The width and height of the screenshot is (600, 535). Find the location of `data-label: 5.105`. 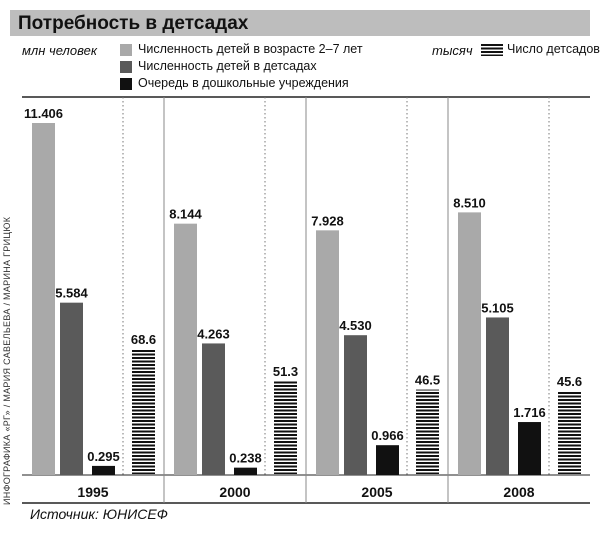

data-label: 5.105 is located at coordinates (497, 307).